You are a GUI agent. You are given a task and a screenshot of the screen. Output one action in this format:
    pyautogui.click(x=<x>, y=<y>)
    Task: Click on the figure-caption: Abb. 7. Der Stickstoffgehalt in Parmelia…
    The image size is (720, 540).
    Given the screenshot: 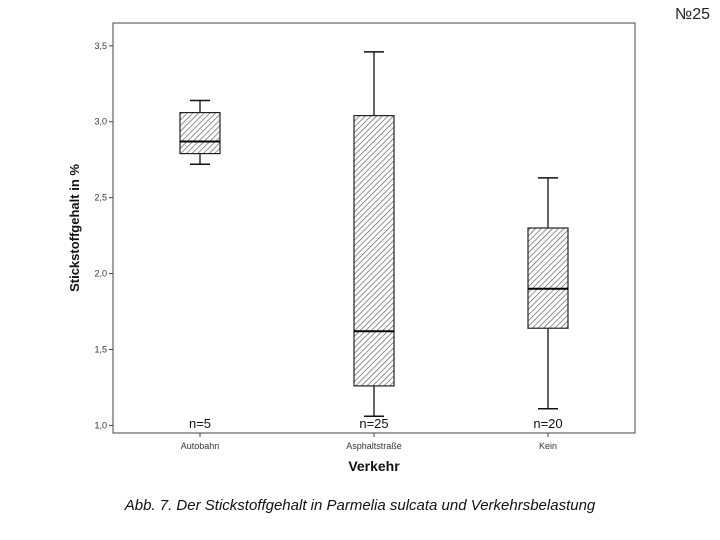 What is the action you would take?
    pyautogui.click(x=360, y=505)
    